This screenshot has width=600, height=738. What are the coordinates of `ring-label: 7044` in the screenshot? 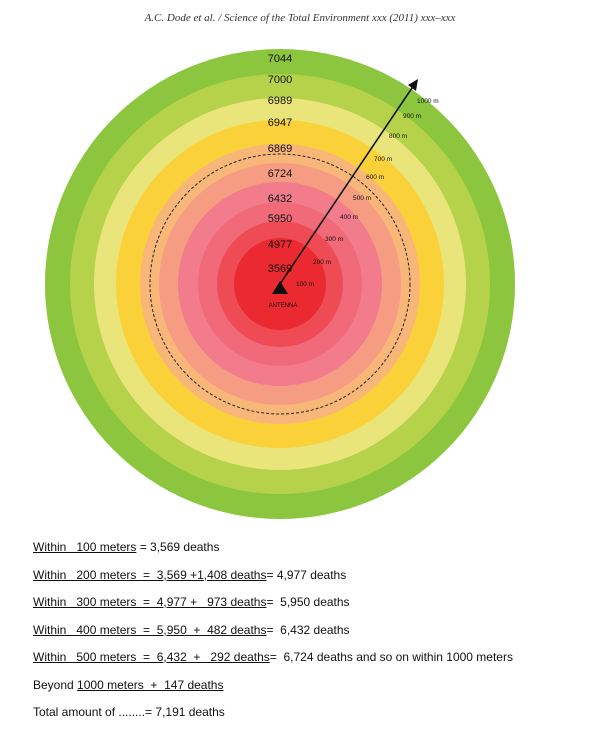 It's located at (280, 59).